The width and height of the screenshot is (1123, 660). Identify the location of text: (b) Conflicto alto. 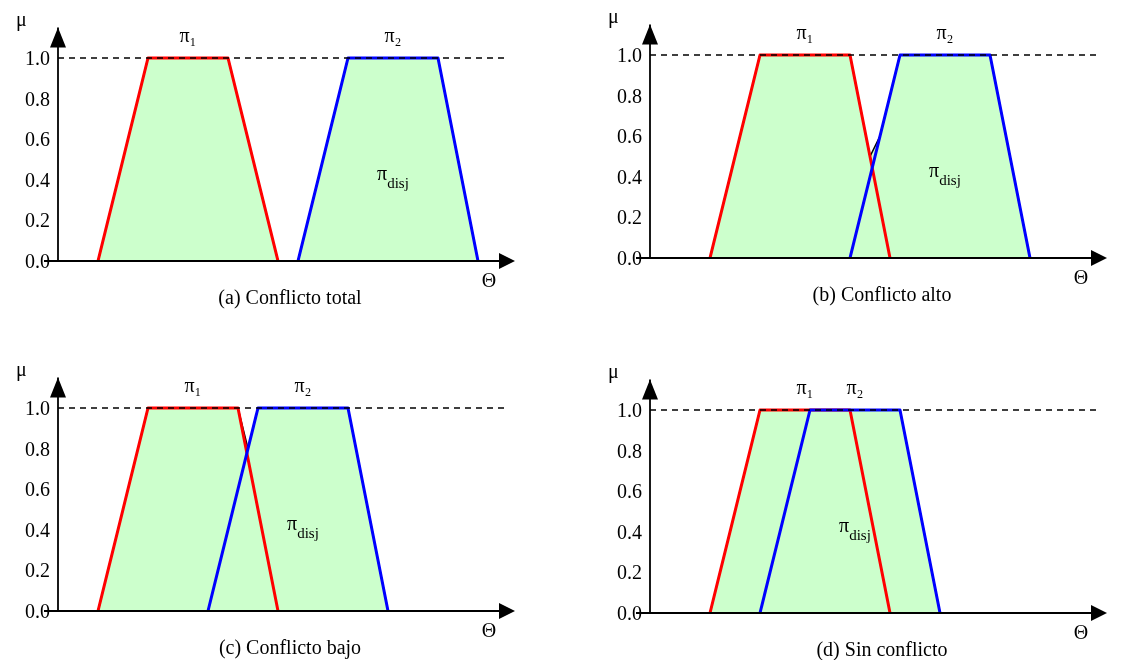
(882, 294).